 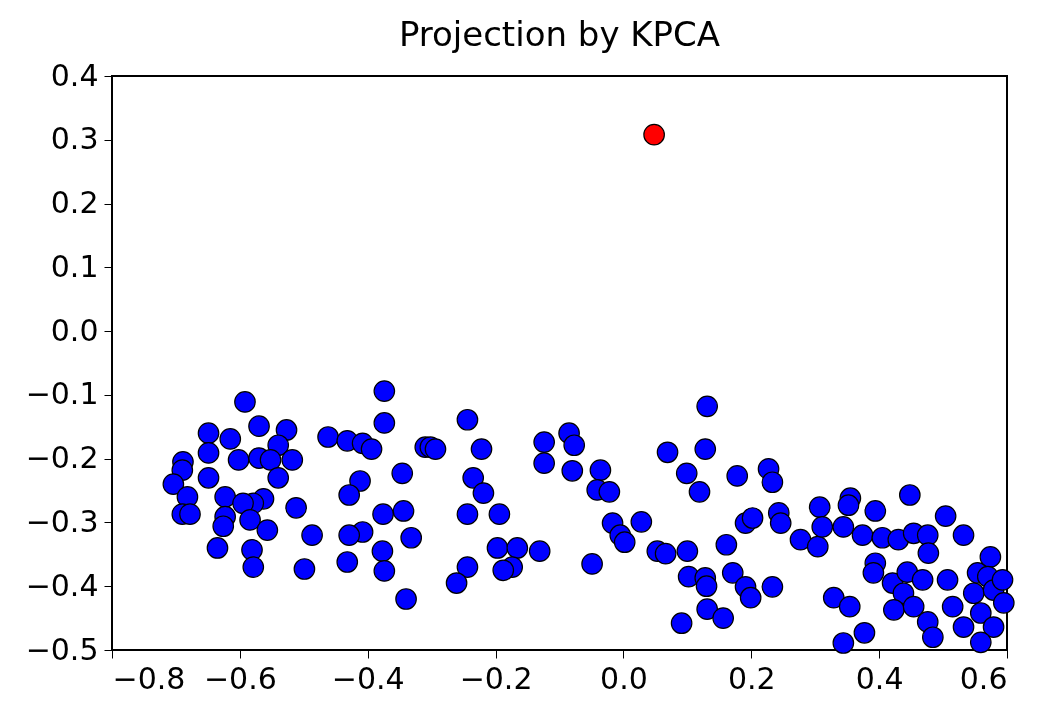 I want to click on y-tick-label: 0.1, so click(x=74, y=266).